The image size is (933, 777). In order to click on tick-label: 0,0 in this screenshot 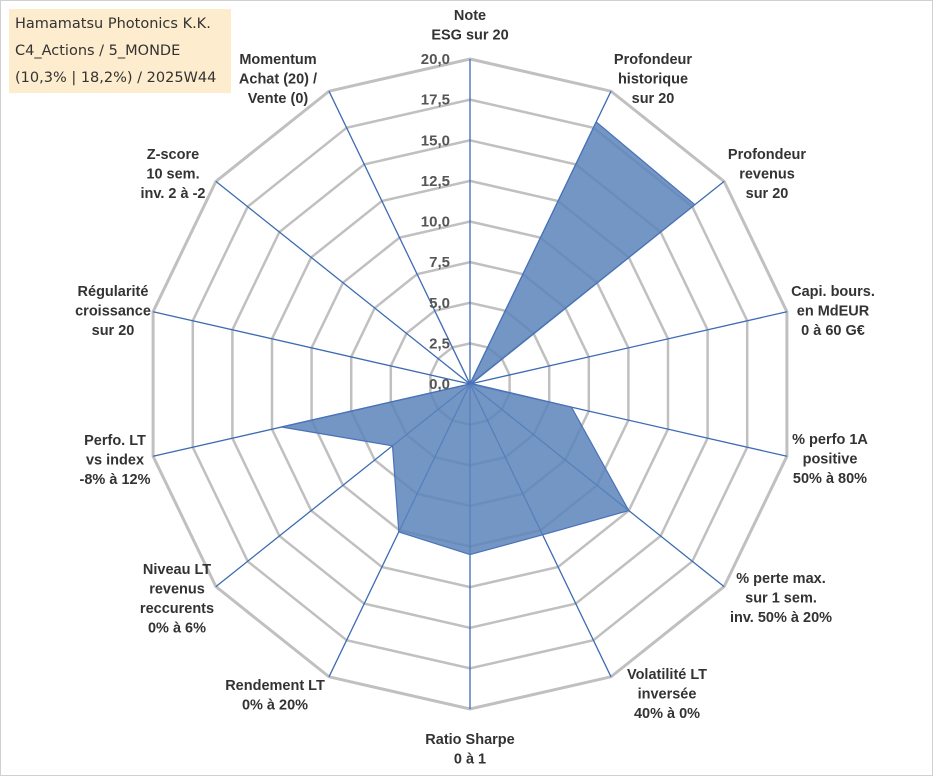, I will do `click(439, 384)`.